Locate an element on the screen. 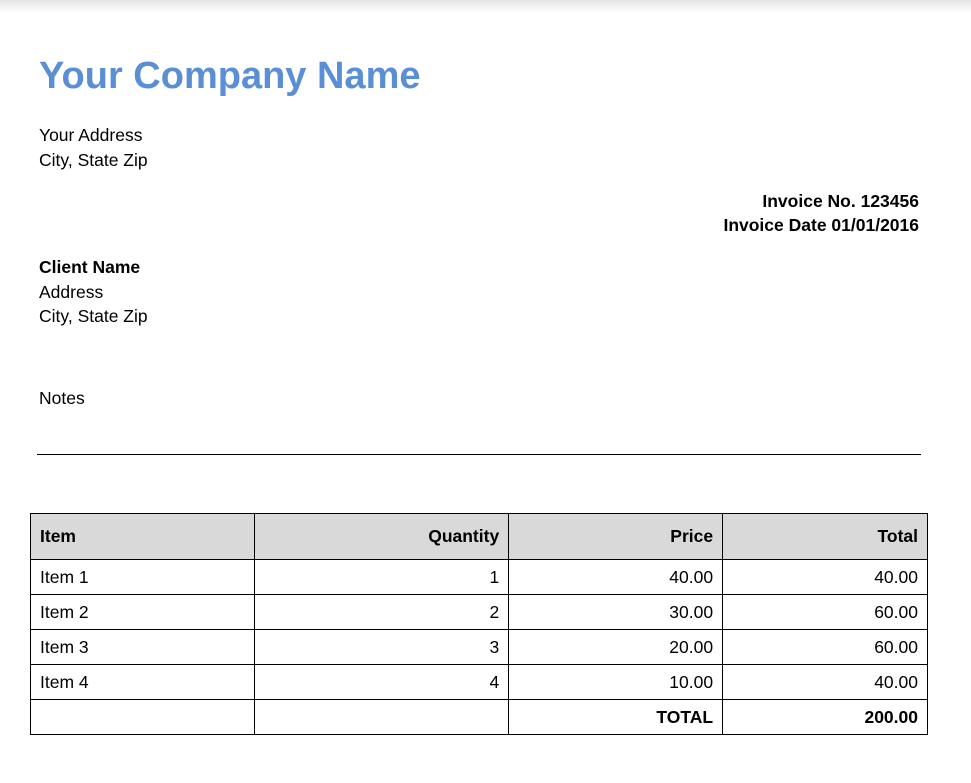 This screenshot has width=971, height=783. item-price: 30.00 is located at coordinates (616, 612).